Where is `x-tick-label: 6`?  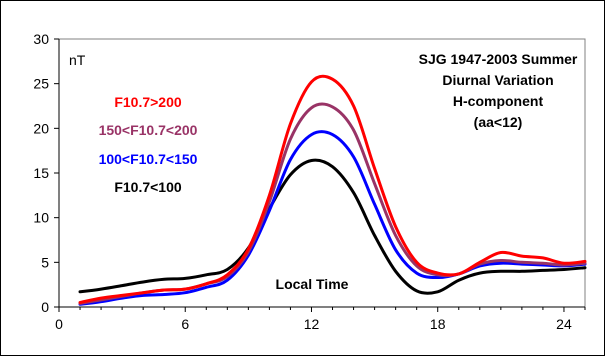
x-tick-label: 6 is located at coordinates (185, 324).